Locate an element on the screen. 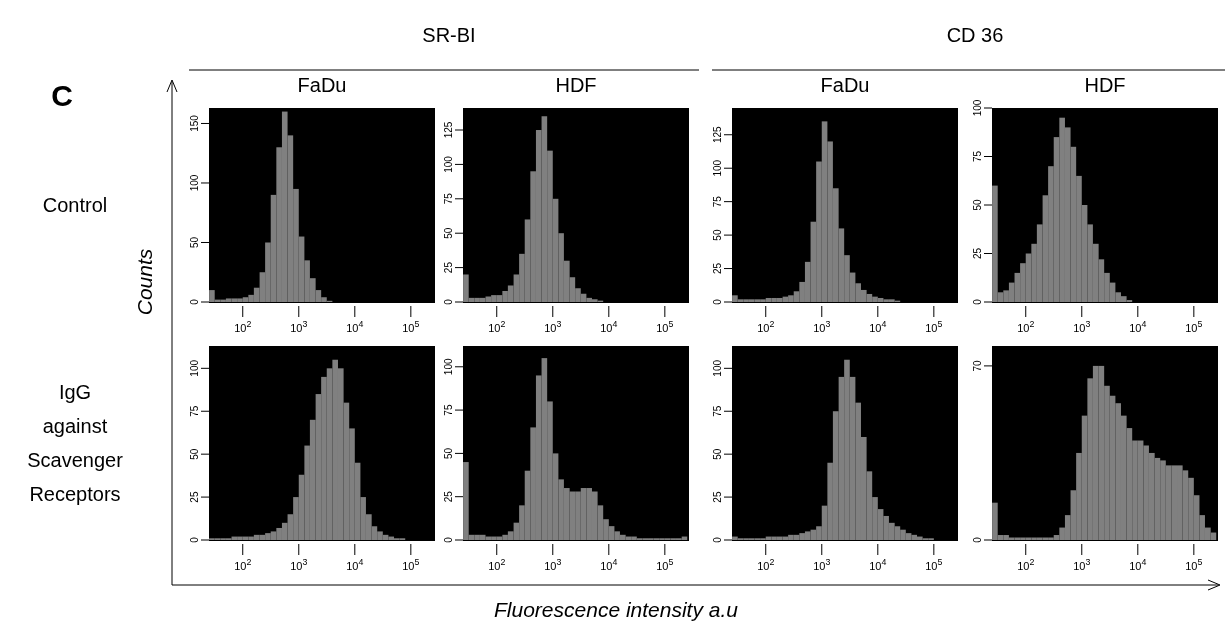 Image resolution: width=1225 pixels, height=633 pixels. text: C is located at coordinates (62, 95).